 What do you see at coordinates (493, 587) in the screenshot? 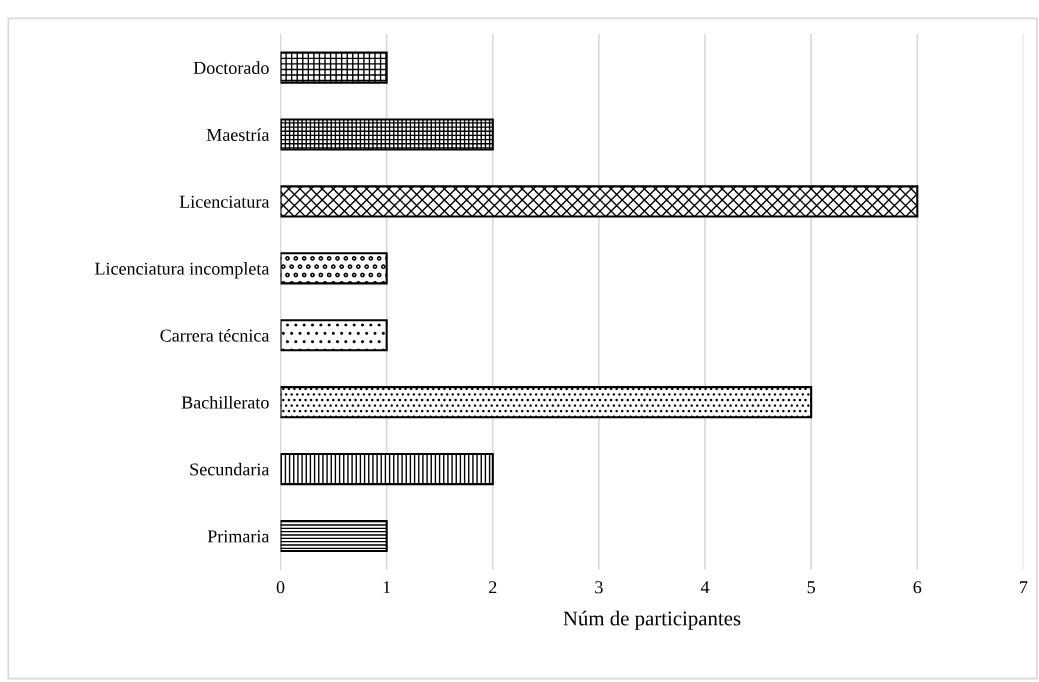
I see `x-tick-label: 2` at bounding box center [493, 587].